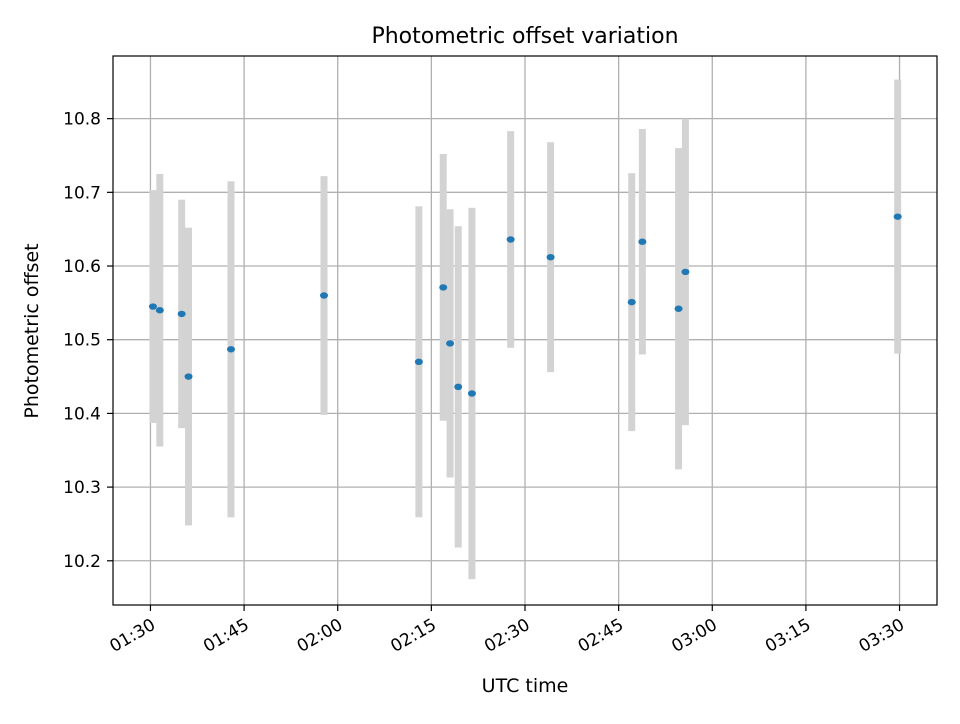  I want to click on y-tick-label: 10.4, so click(82, 414).